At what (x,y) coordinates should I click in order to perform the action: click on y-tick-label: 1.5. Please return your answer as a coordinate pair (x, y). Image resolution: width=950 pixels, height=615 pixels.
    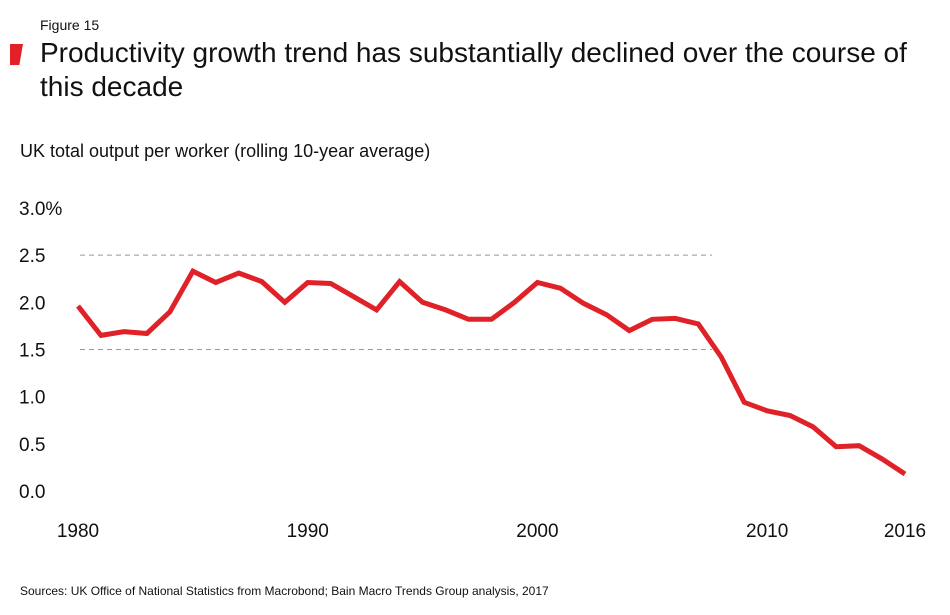
    Looking at the image, I should click on (32, 351).